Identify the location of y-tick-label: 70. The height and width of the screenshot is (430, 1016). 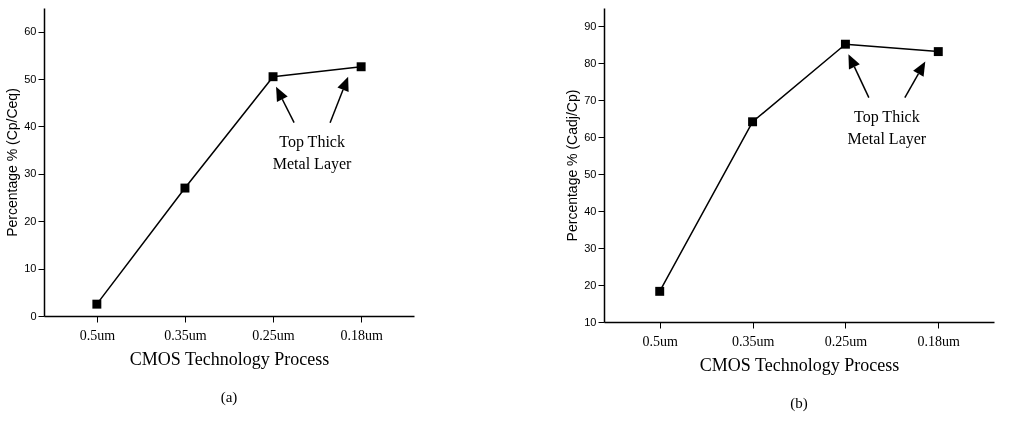
(590, 99).